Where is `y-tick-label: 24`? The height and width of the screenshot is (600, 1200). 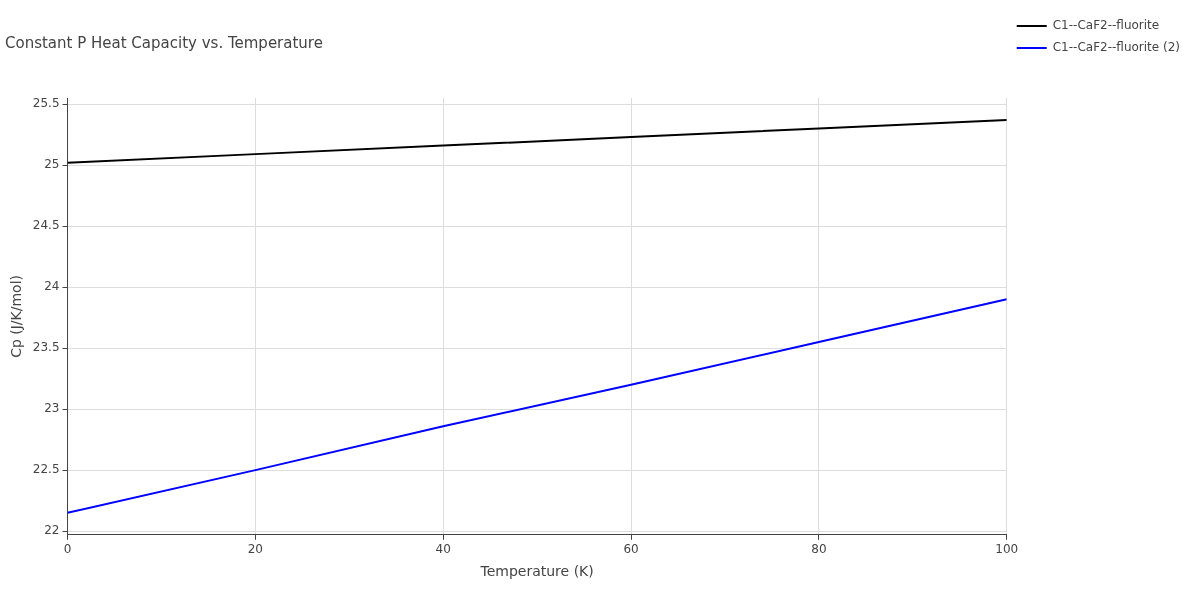
y-tick-label: 24 is located at coordinates (52, 286).